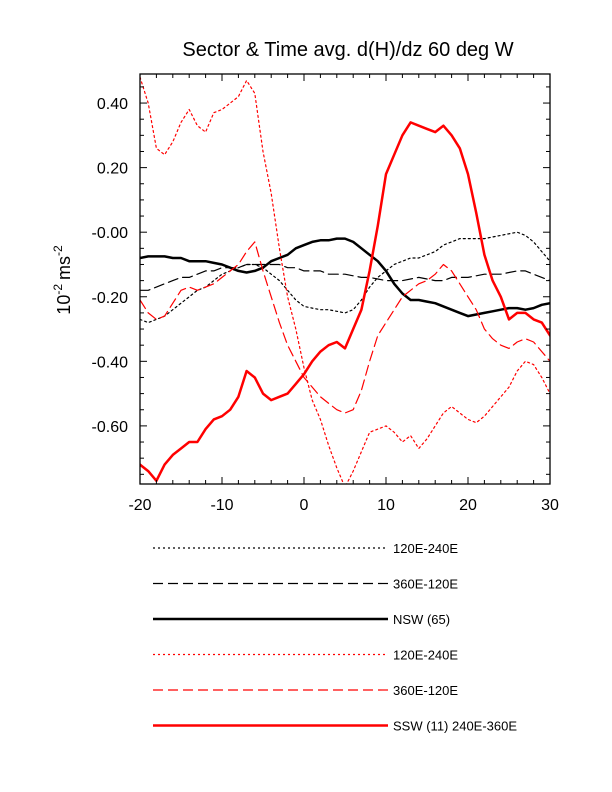 This screenshot has width=612, height=792. I want to click on y-tick-label: 0.40, so click(112, 104).